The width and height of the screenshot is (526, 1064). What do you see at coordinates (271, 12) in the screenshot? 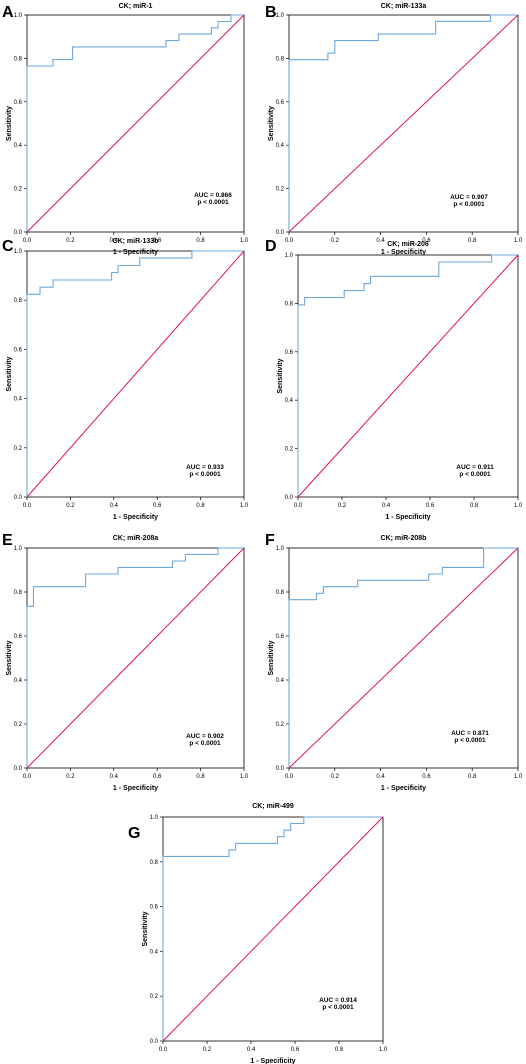
I see `panel-letter: B` at bounding box center [271, 12].